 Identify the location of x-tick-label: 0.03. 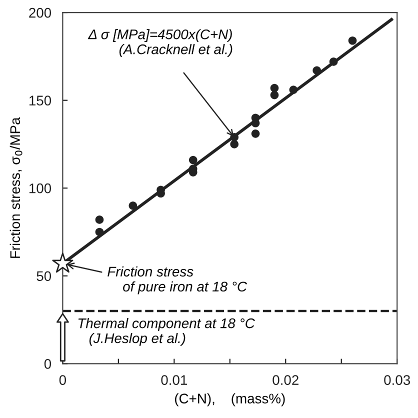
(397, 380).